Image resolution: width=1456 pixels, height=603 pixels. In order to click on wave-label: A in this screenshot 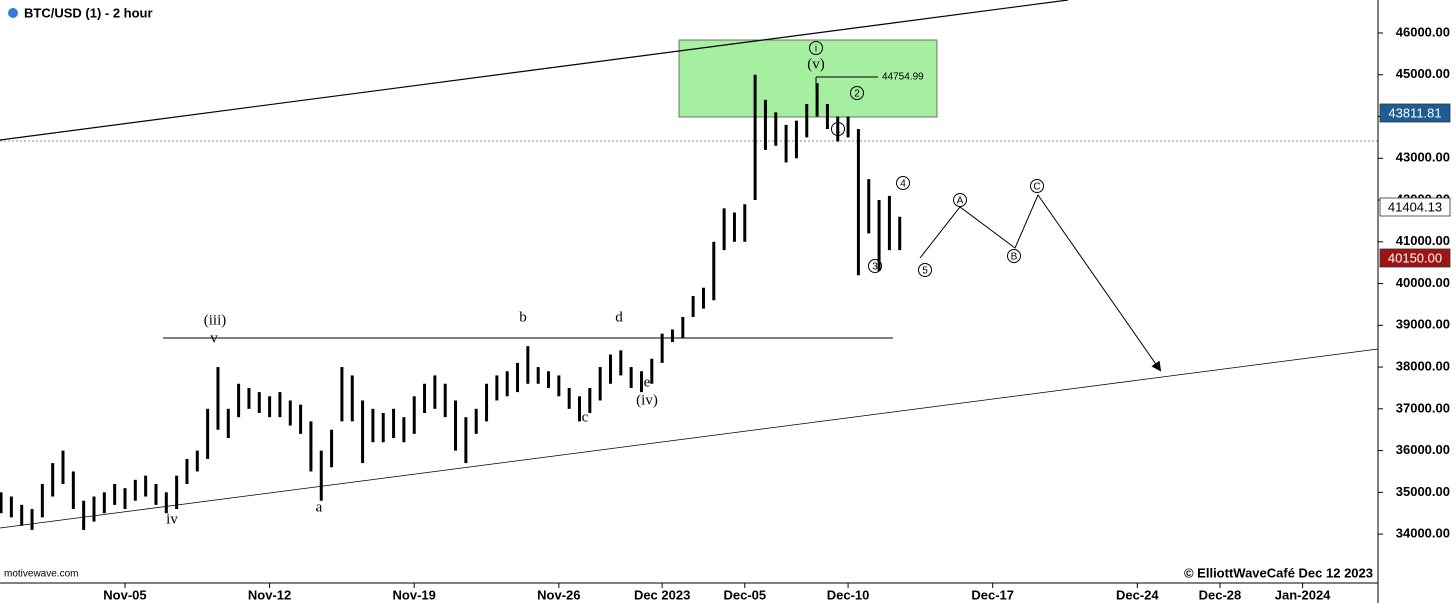, I will do `click(960, 201)`.